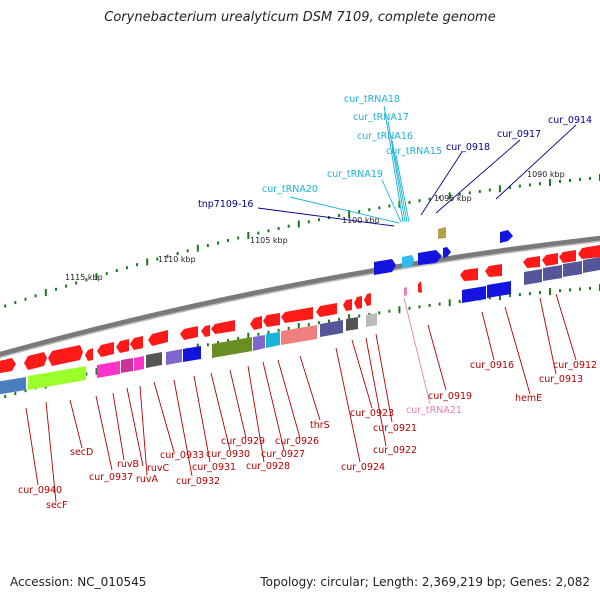  I want to click on gene-label: secD, so click(81, 452).